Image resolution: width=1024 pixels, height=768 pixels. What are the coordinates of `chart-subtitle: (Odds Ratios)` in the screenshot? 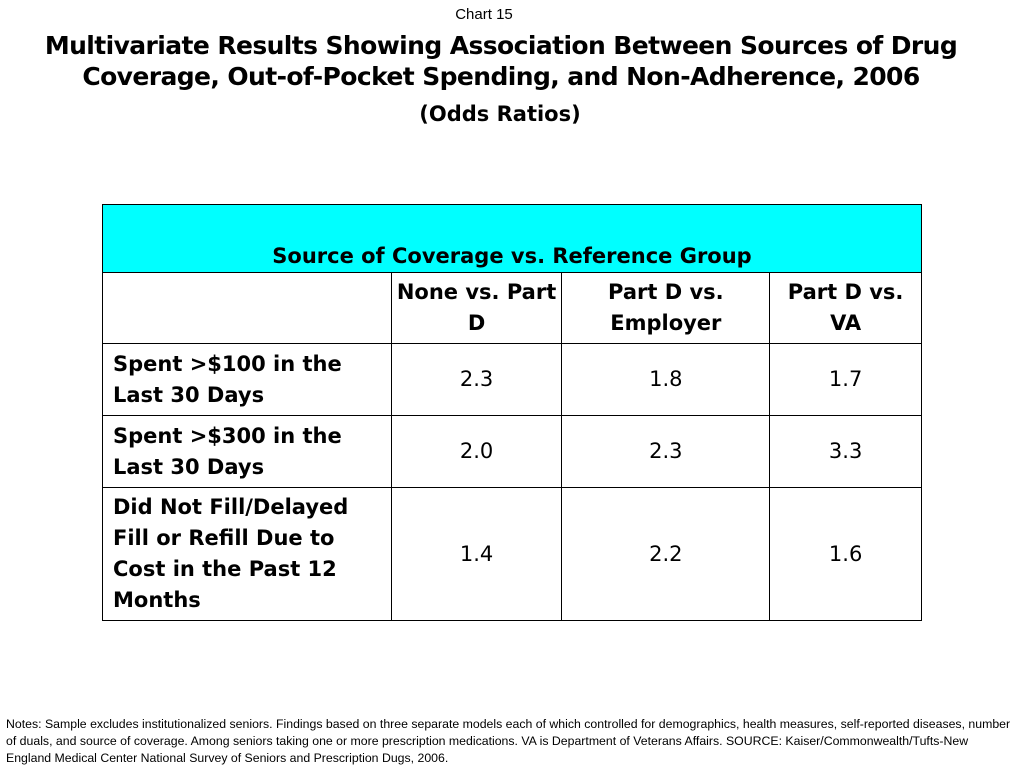 It's located at (500, 114).